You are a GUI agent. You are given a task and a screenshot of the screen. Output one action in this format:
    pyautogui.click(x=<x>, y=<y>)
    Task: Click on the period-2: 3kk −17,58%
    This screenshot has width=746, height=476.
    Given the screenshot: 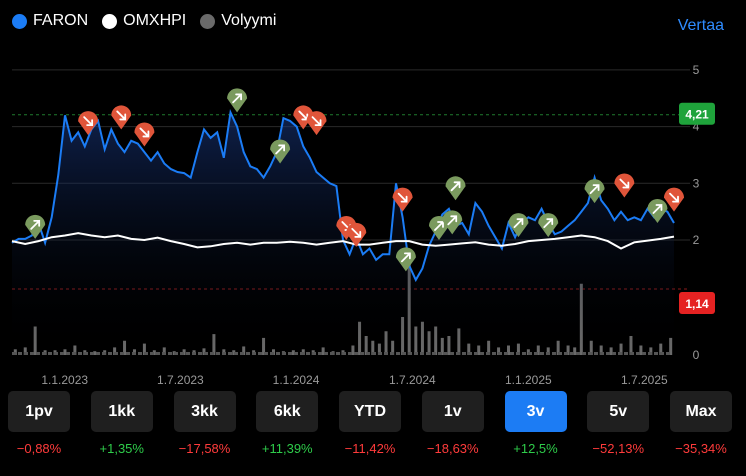 What is the action you would take?
    pyautogui.click(x=204, y=423)
    